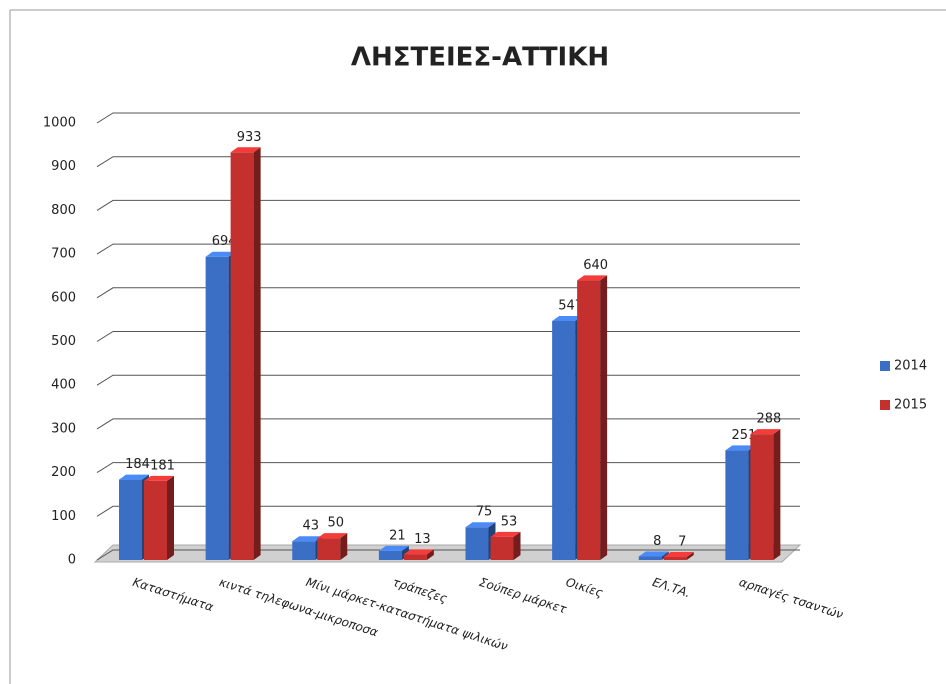 Image resolution: width=946 pixels, height=684 pixels. Describe the element at coordinates (63, 428) in the screenshot. I see `y-tick-label: 300` at that location.